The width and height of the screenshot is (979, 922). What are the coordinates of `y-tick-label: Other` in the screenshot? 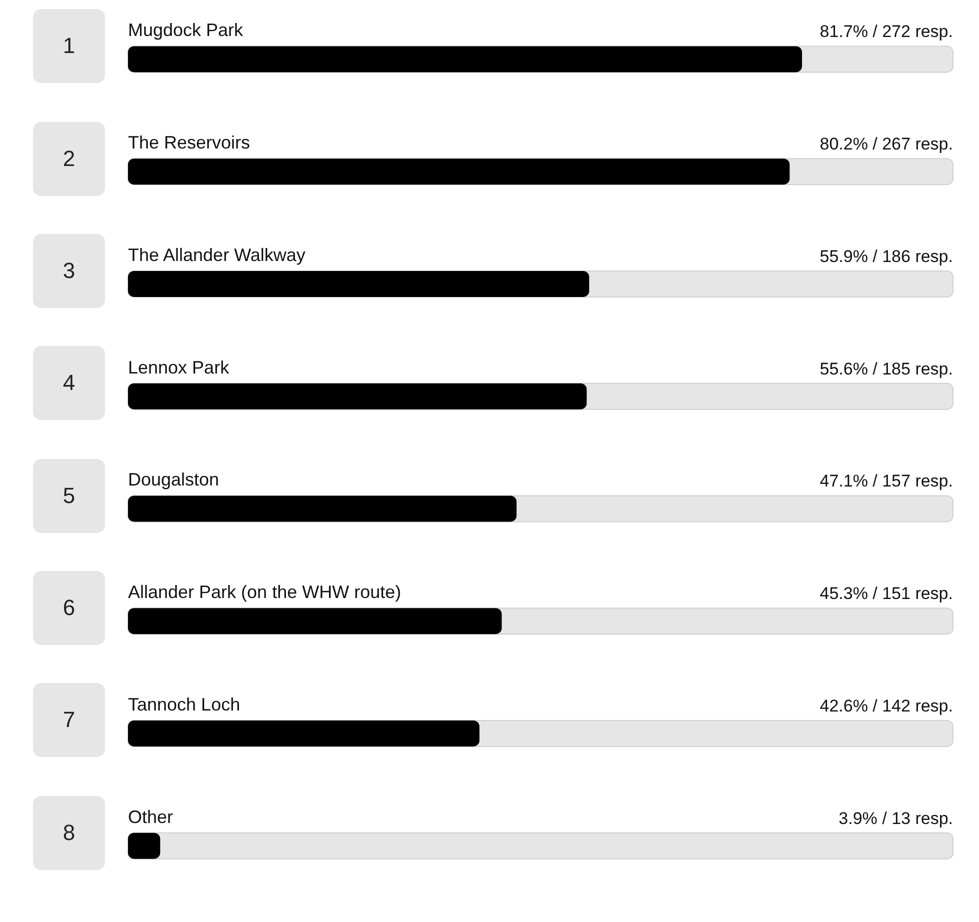 It's located at (151, 816).